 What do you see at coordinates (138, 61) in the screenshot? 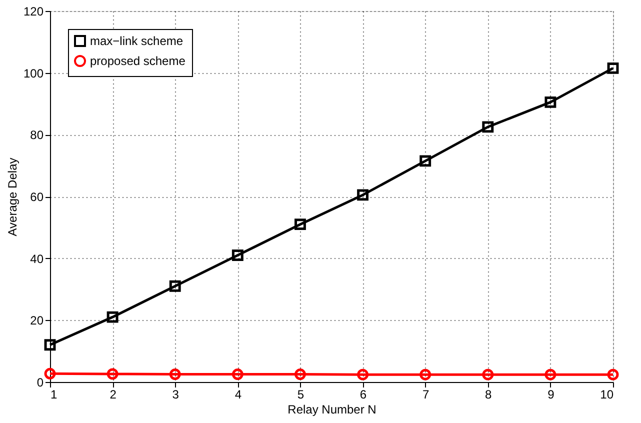
I see `legend-label: proposed scheme` at bounding box center [138, 61].